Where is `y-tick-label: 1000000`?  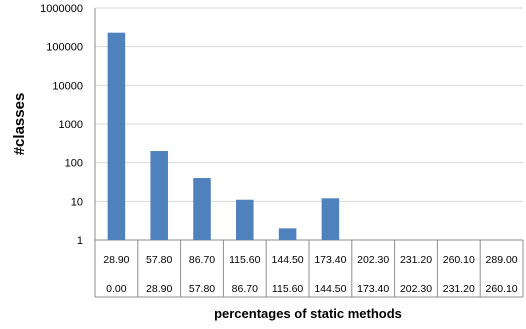 y-tick-label: 1000000 is located at coordinates (61, 9).